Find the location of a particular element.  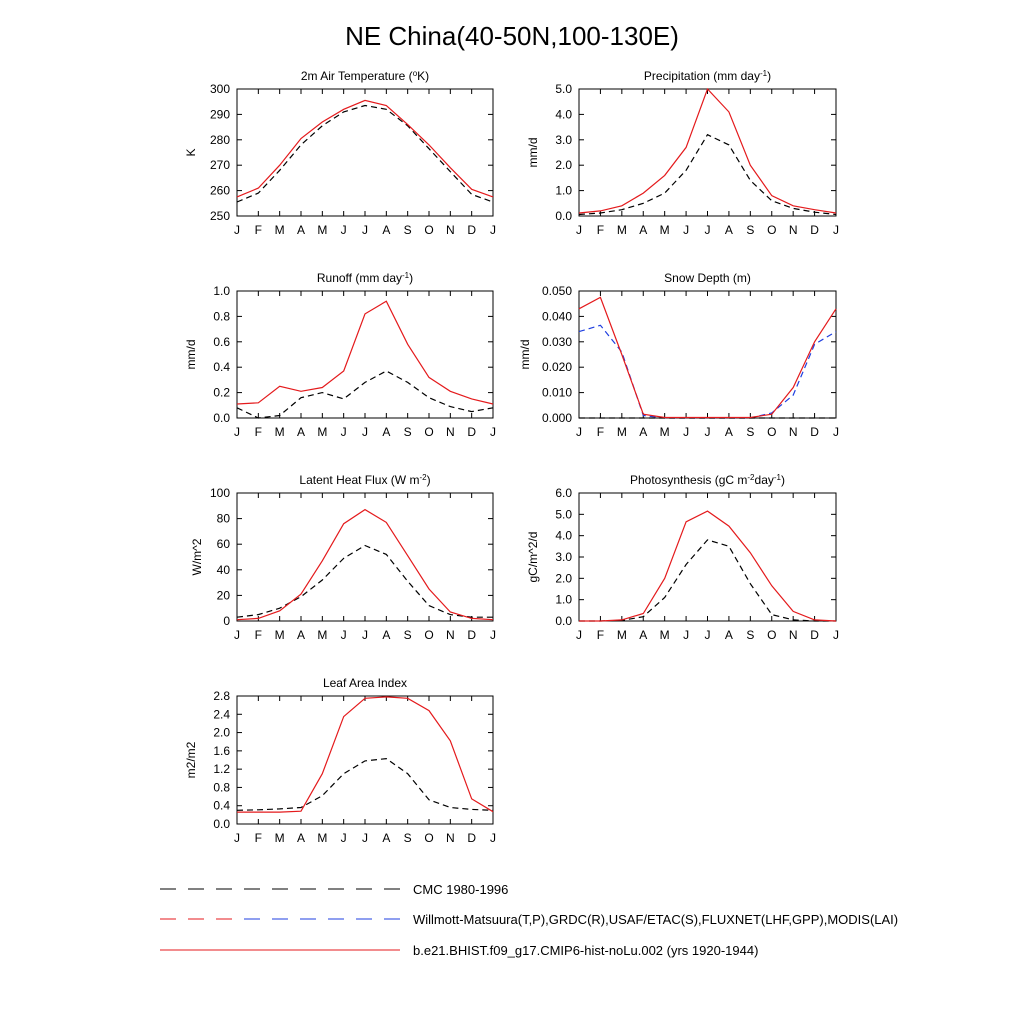

y-axis-label: mm/d is located at coordinates (191, 355).